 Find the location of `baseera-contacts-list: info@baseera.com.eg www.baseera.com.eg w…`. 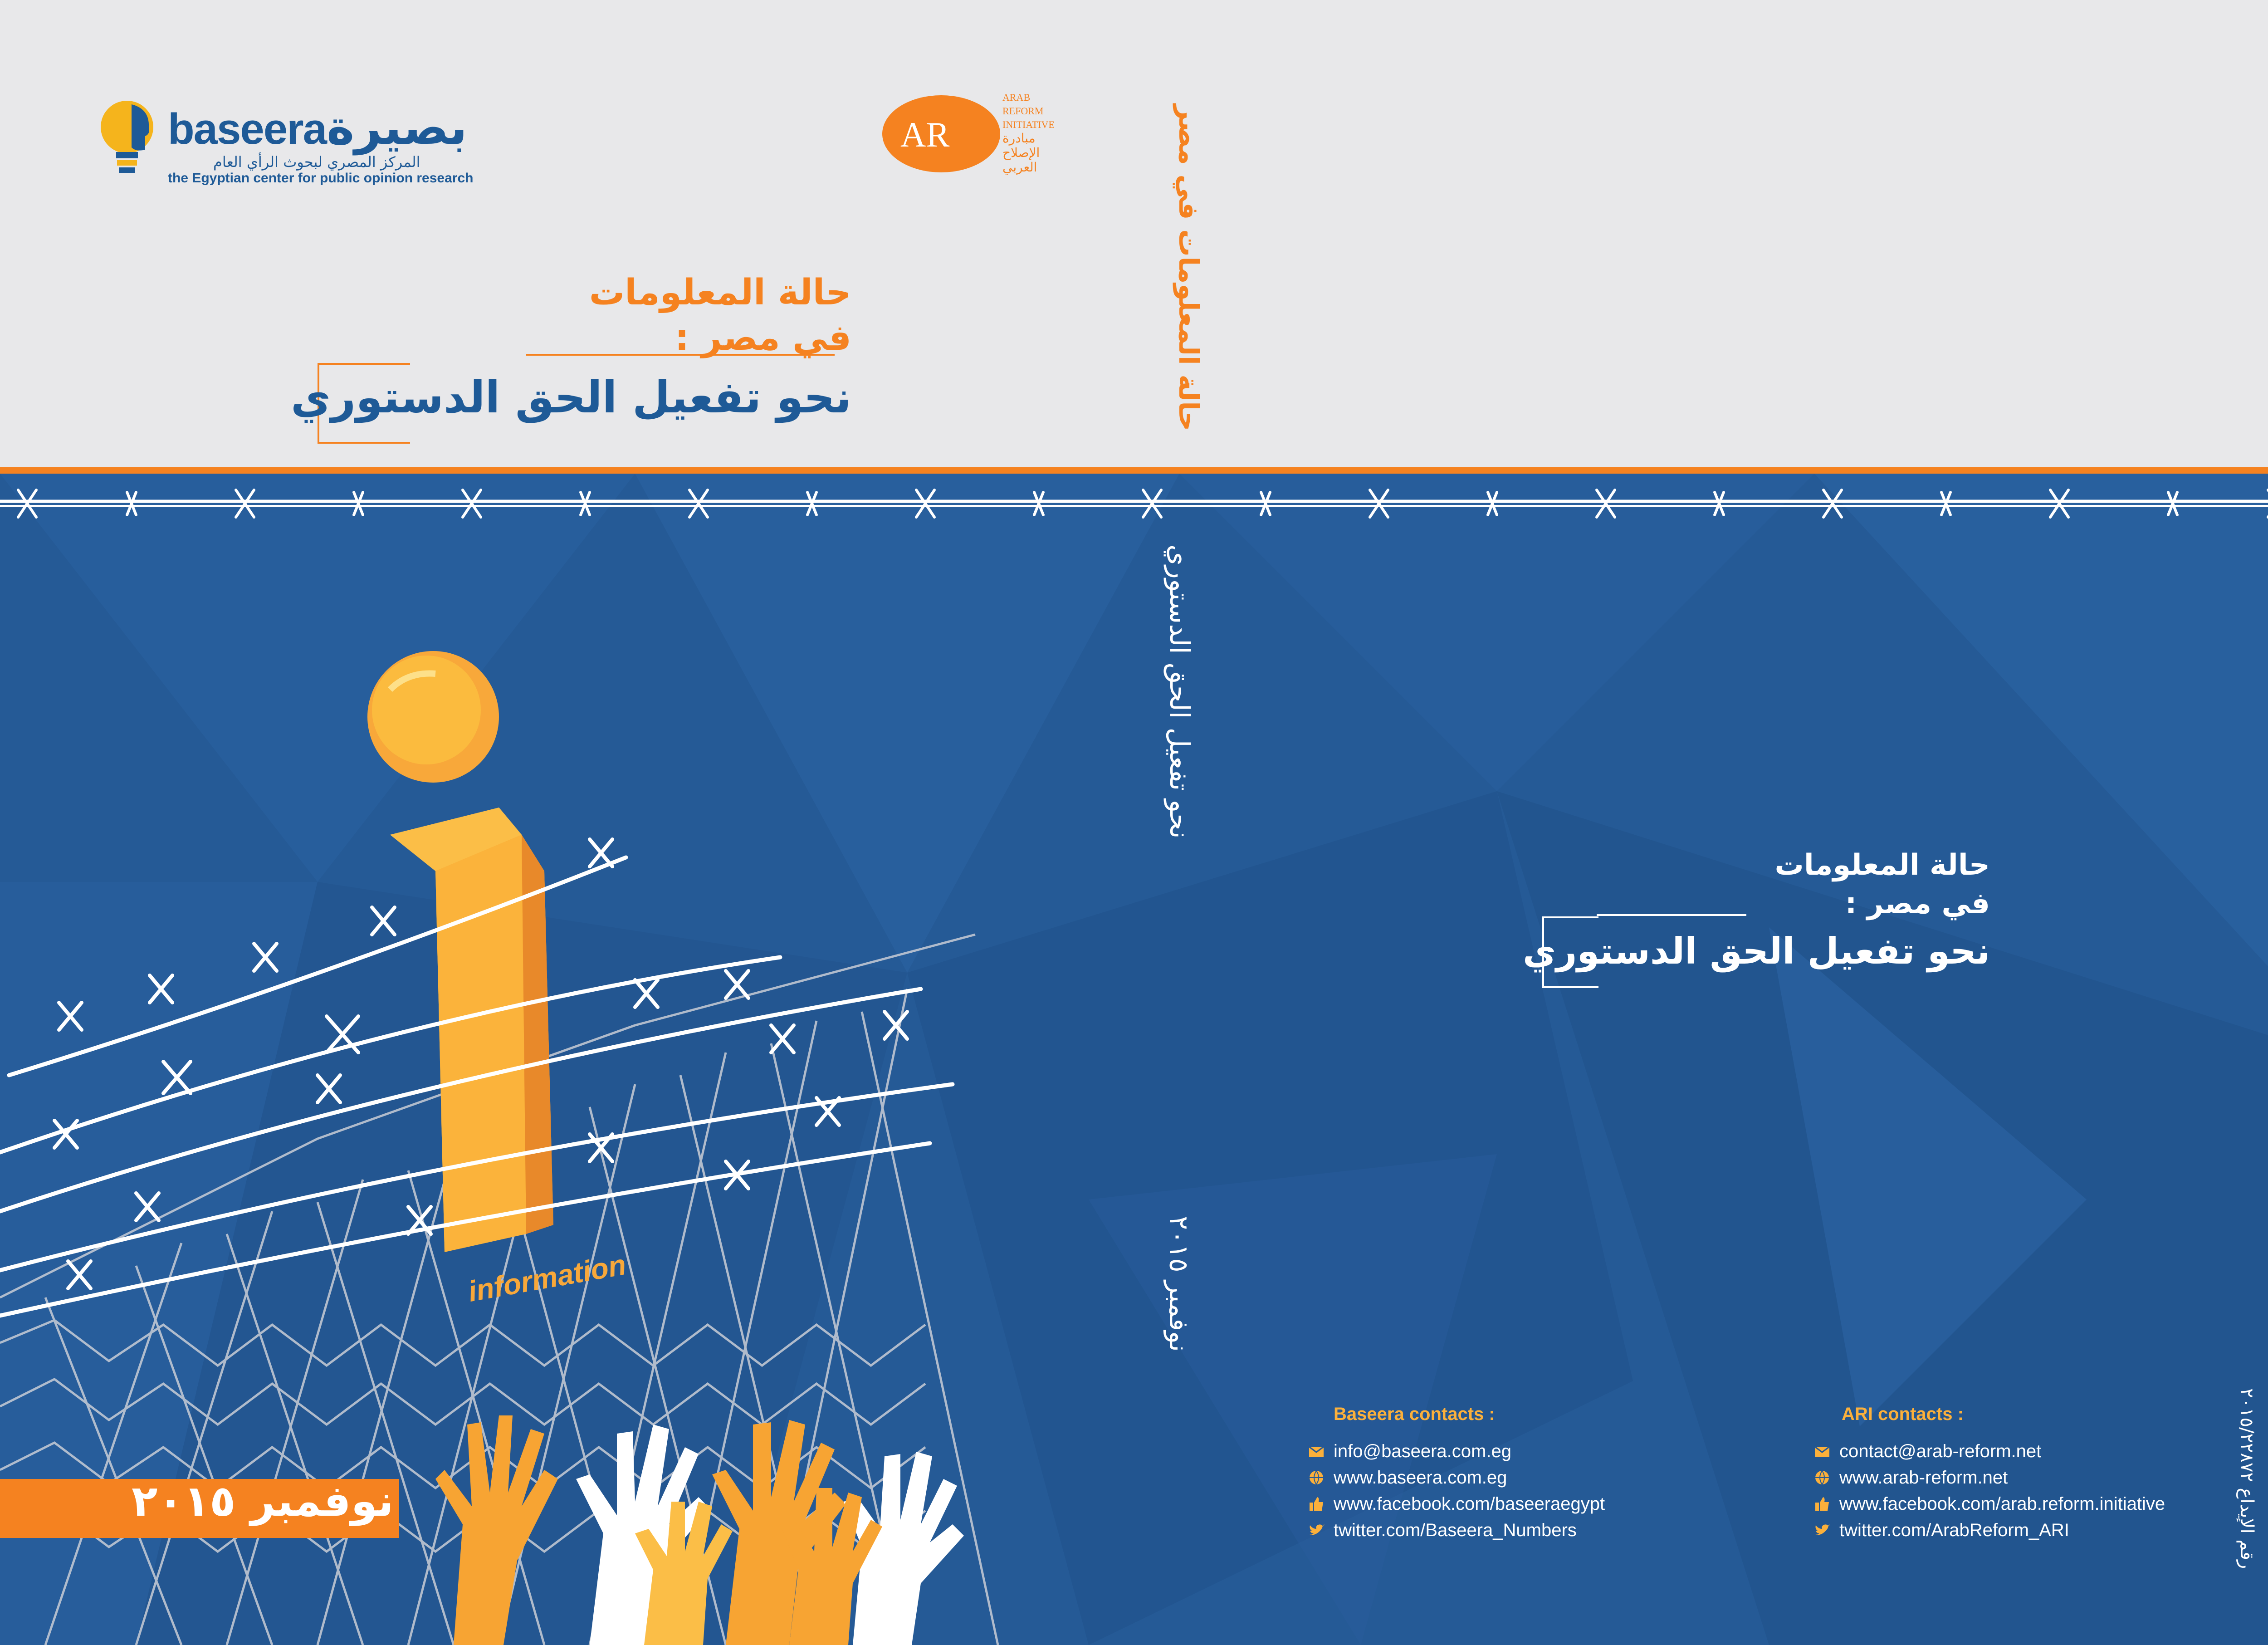

baseera-contacts-list: info@baseera.com.eg www.baseera.com.eg w… is located at coordinates (1456, 1490).